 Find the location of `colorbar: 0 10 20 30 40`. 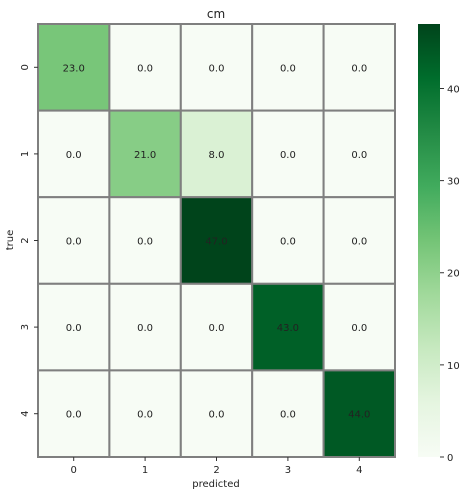

colorbar: 0 10 20 30 40 is located at coordinates (439, 244).